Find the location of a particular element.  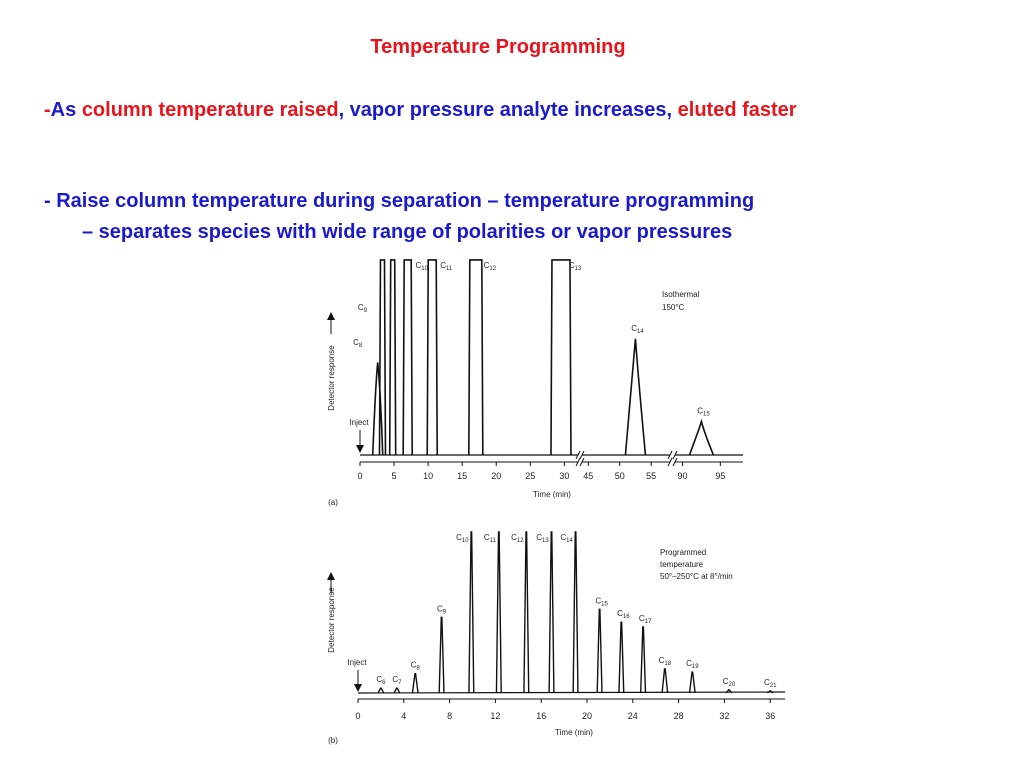

annotation-a: Isothermal is located at coordinates (681, 294).